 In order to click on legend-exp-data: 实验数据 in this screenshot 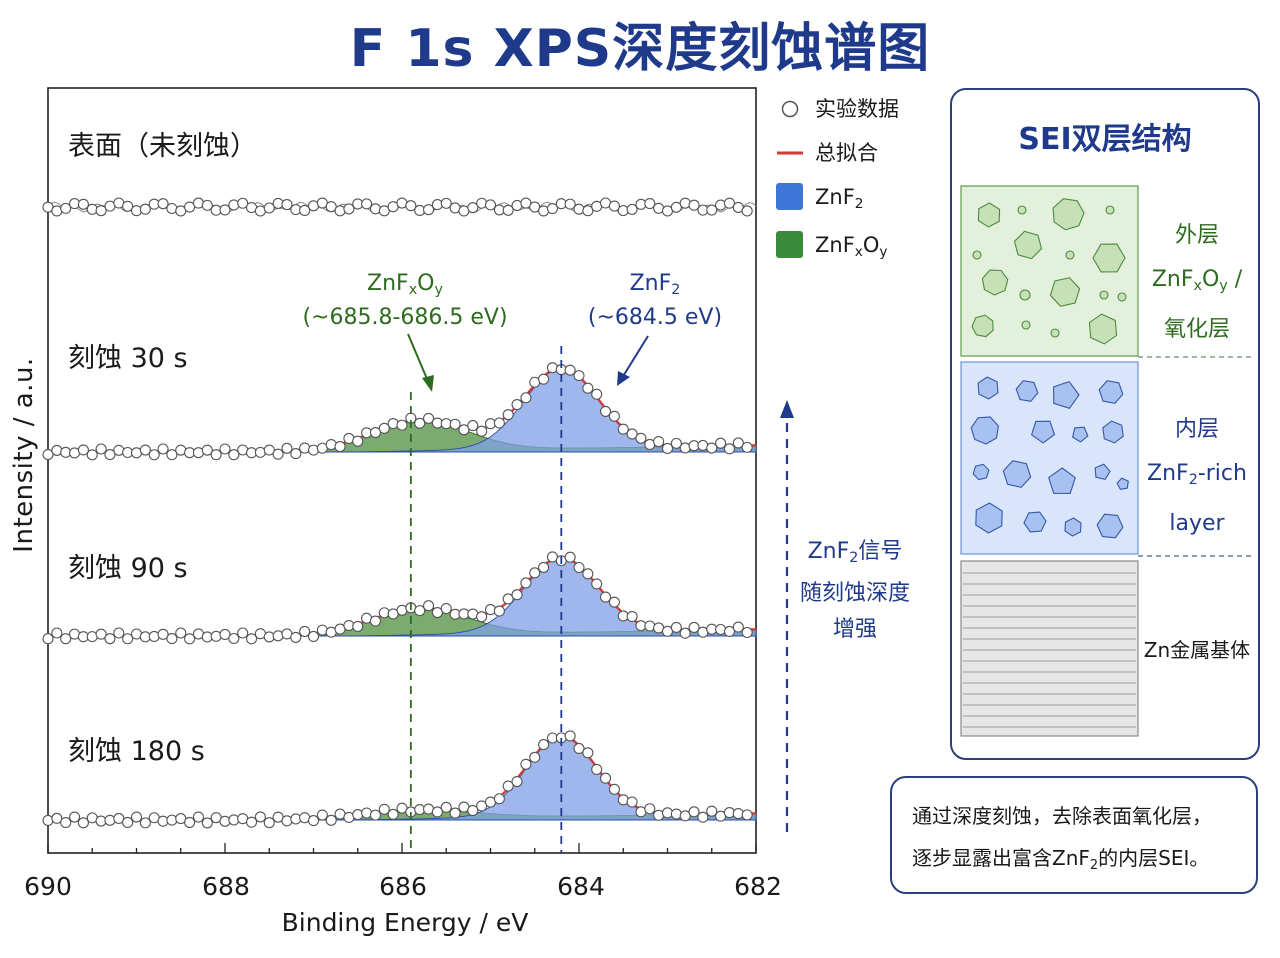, I will do `click(837, 109)`.